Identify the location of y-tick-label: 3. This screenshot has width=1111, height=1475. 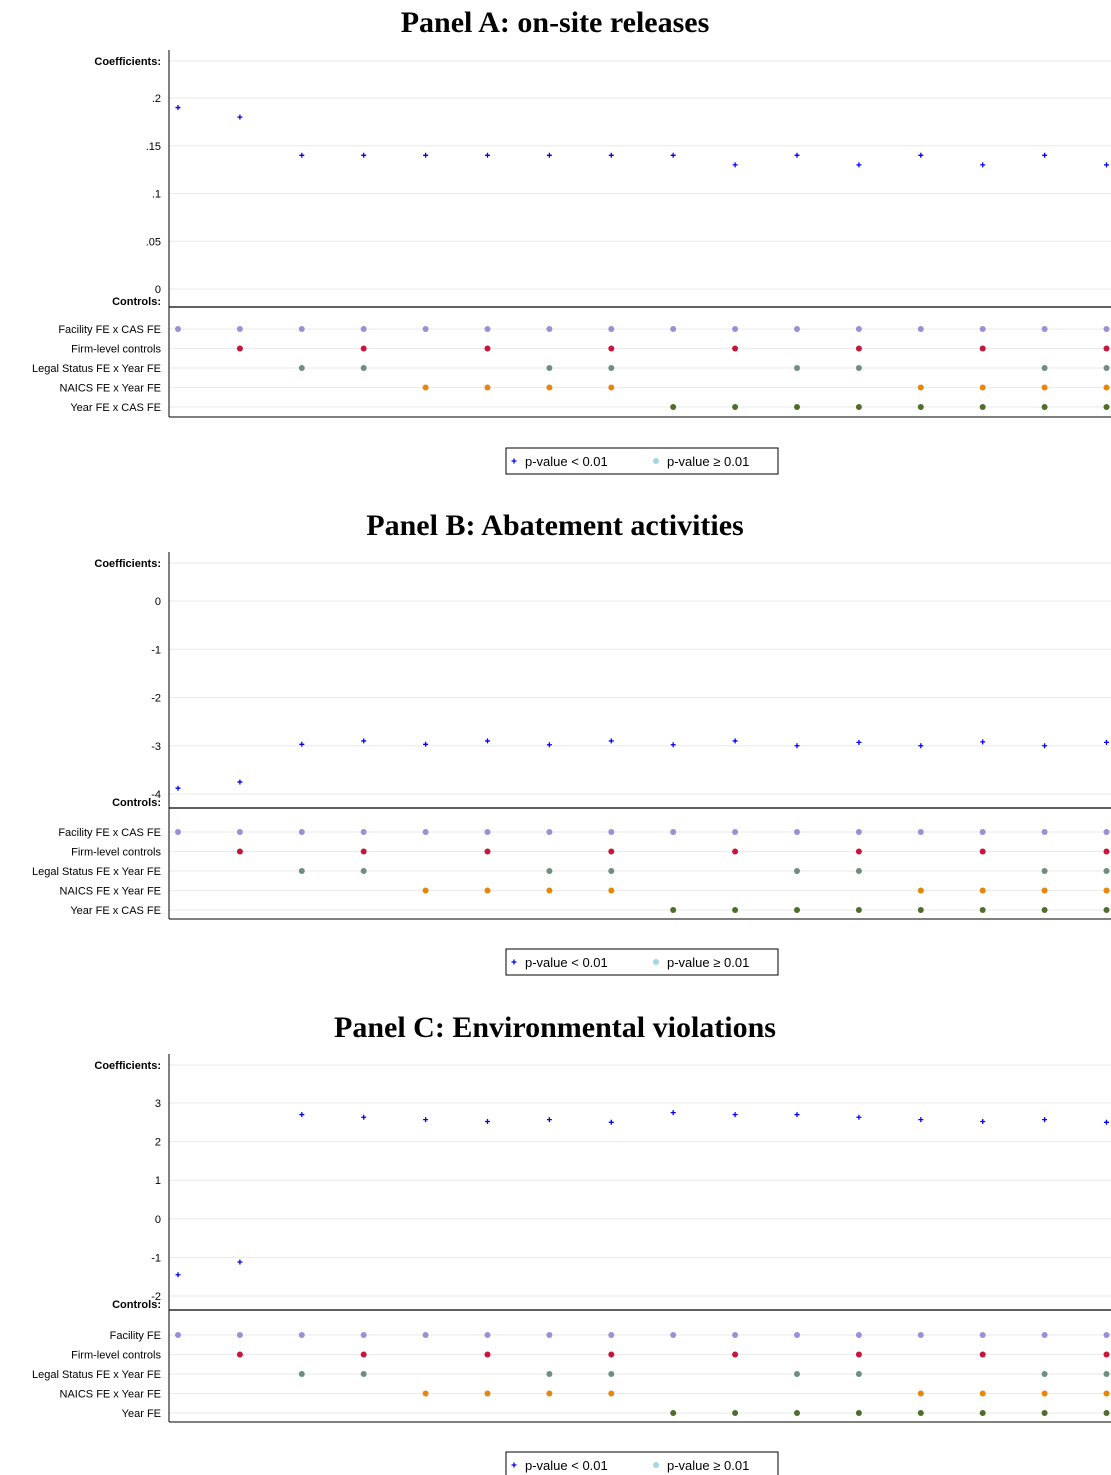
(158, 1104).